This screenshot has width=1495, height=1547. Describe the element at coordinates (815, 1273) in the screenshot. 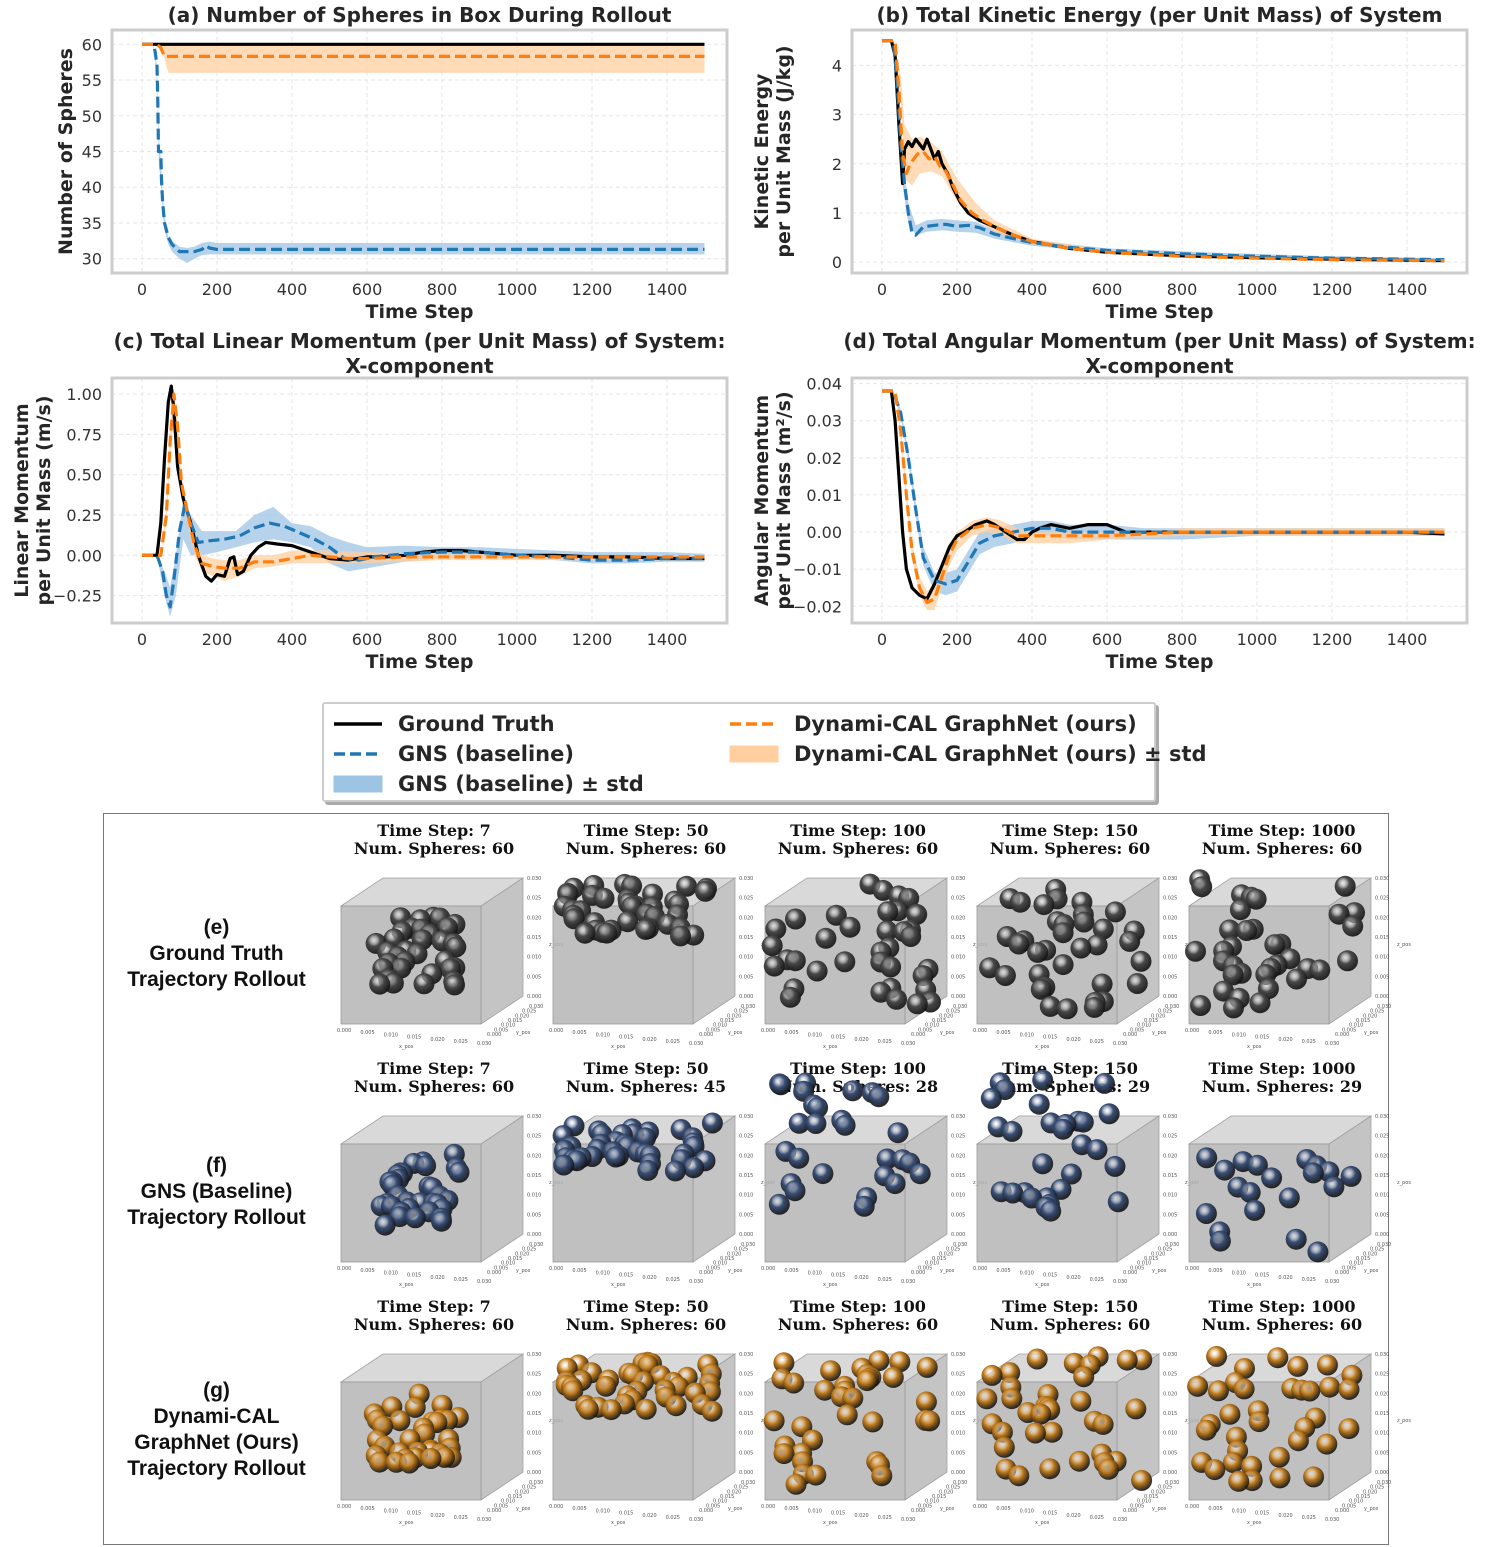

I see `x-tick-label: 0.010` at that location.